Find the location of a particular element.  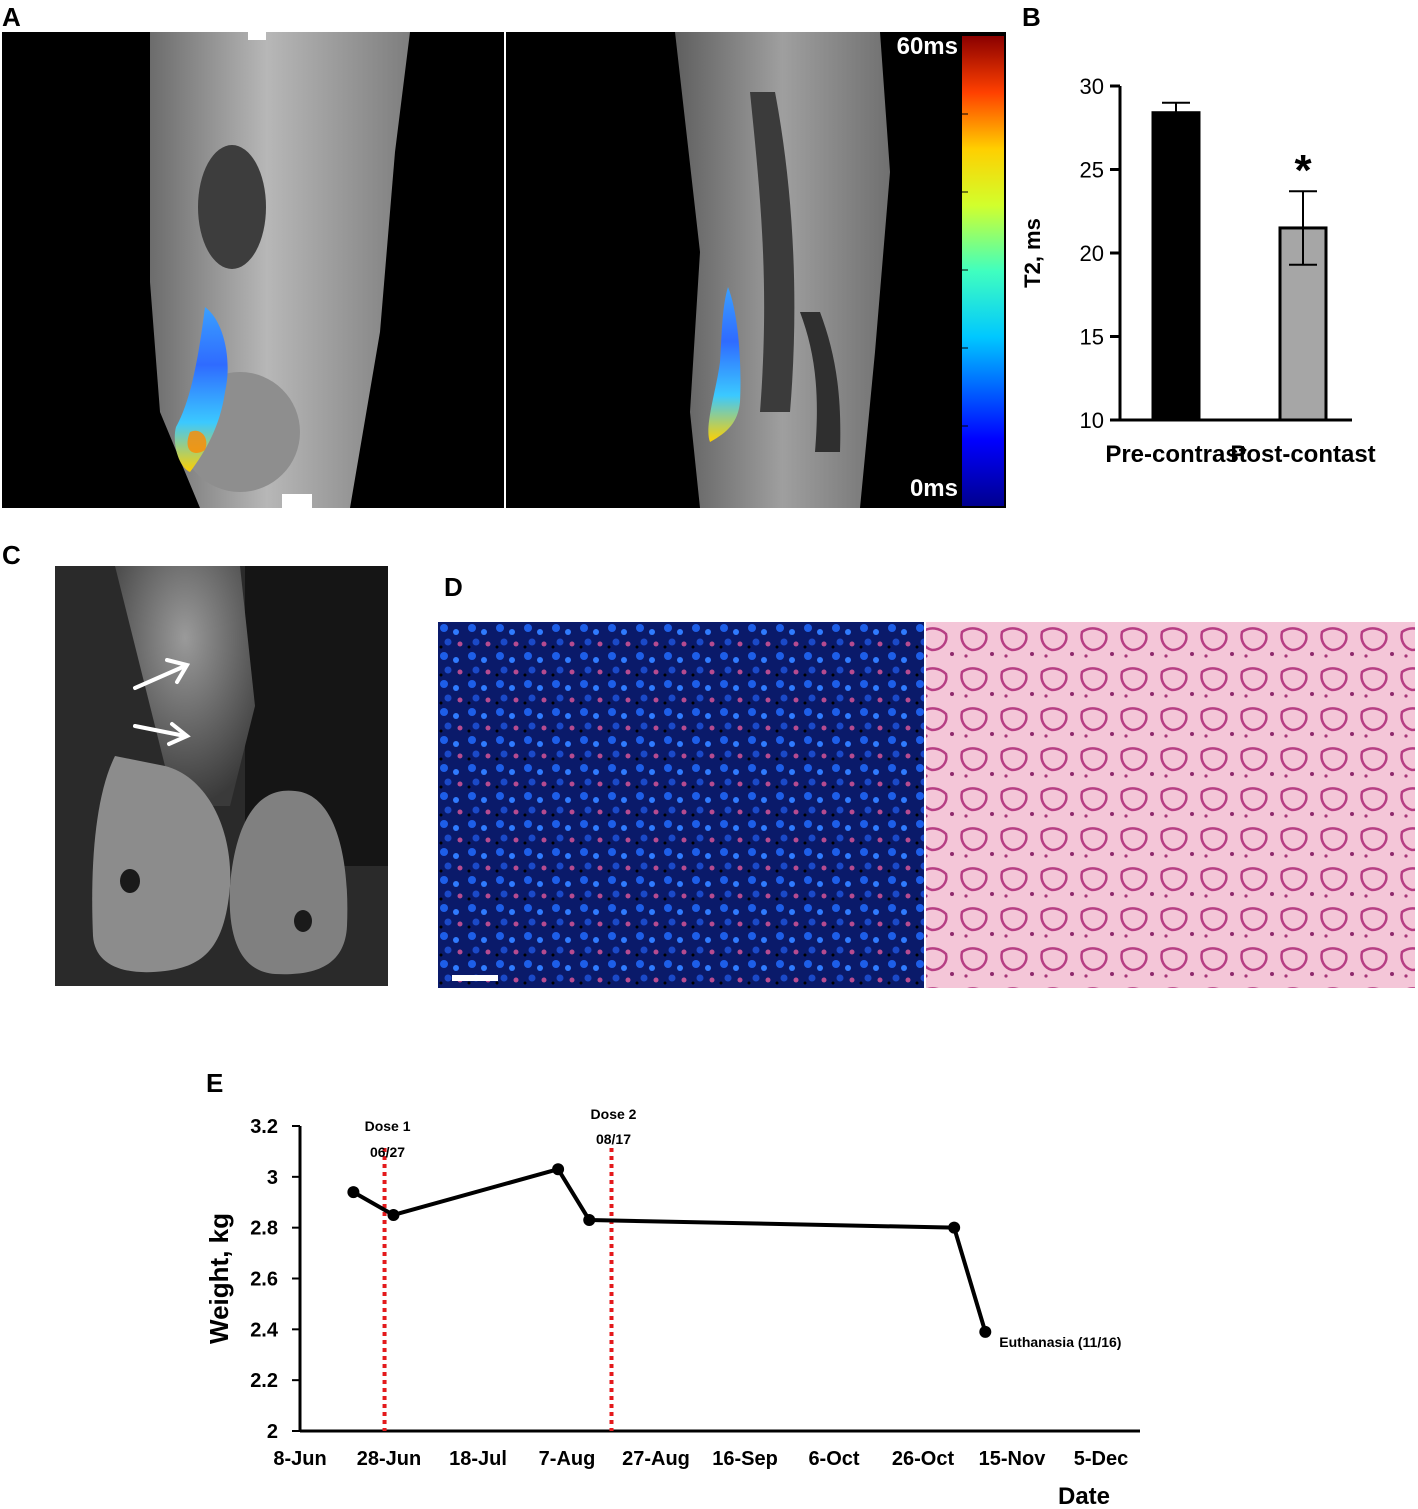

weight-series-line is located at coordinates (670, 1250).